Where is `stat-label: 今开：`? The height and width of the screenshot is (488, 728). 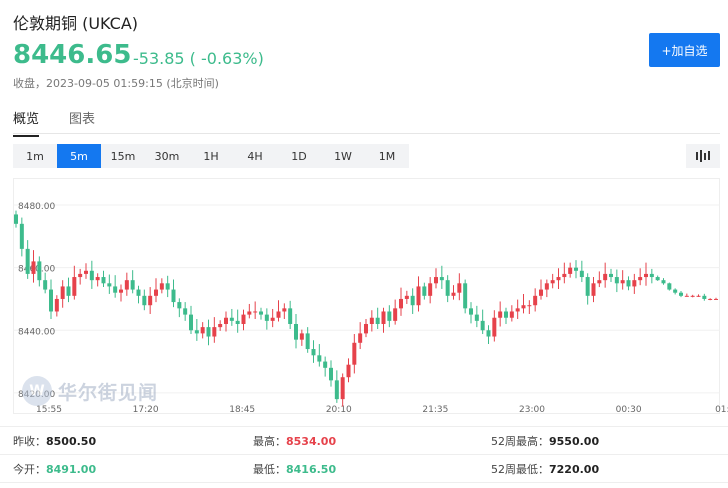 stat-label: 今开： is located at coordinates (29, 469).